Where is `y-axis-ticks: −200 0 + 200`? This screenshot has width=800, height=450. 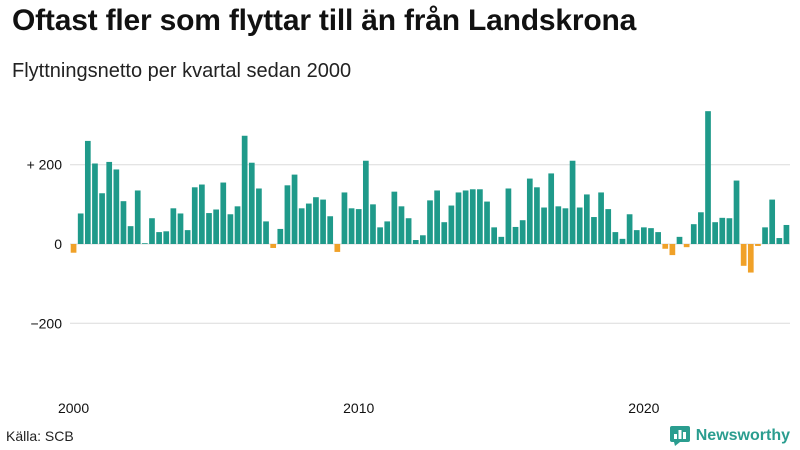 y-axis-ticks: −200 0 + 200 is located at coordinates (45, 244).